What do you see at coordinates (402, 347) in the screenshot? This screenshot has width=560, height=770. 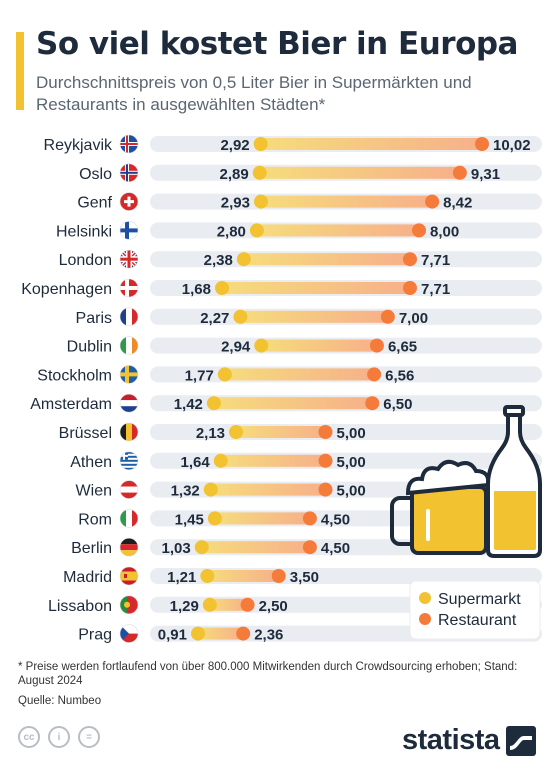 I see `restaurant-value-label: 6,65` at bounding box center [402, 347].